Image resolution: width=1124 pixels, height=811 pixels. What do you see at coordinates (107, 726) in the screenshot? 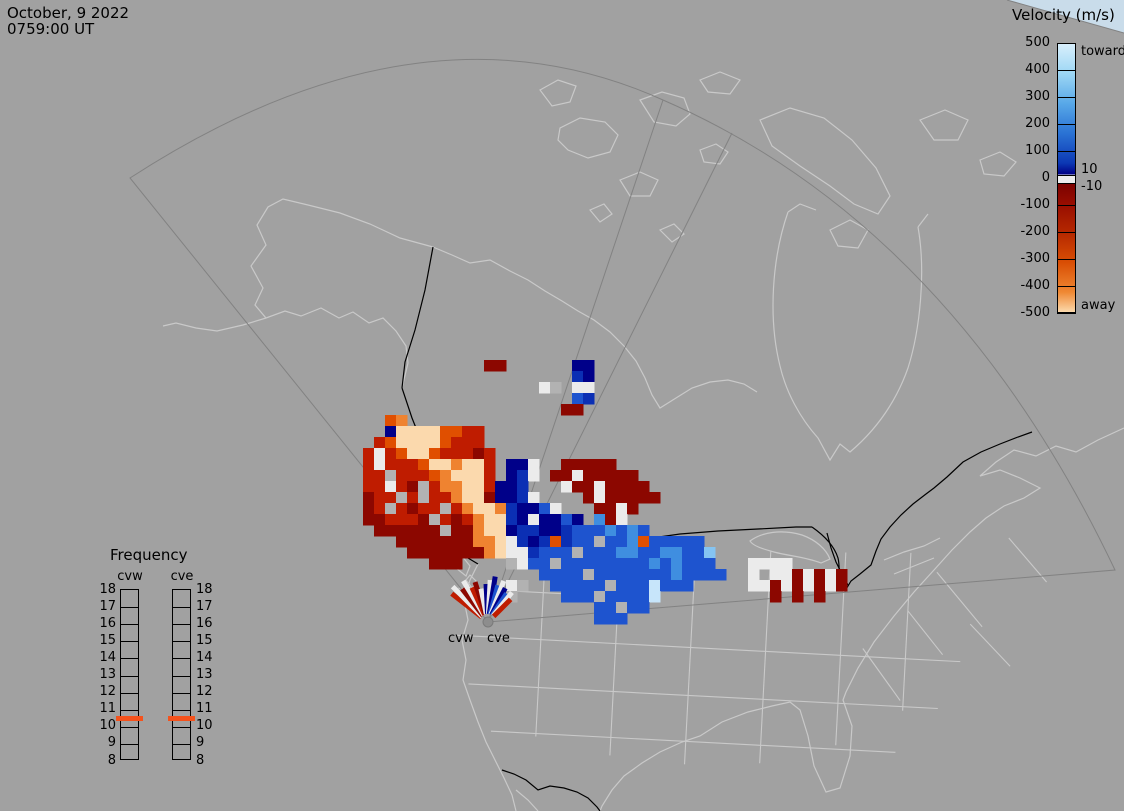
I see `frequency-tick-label: 10` at bounding box center [107, 726].